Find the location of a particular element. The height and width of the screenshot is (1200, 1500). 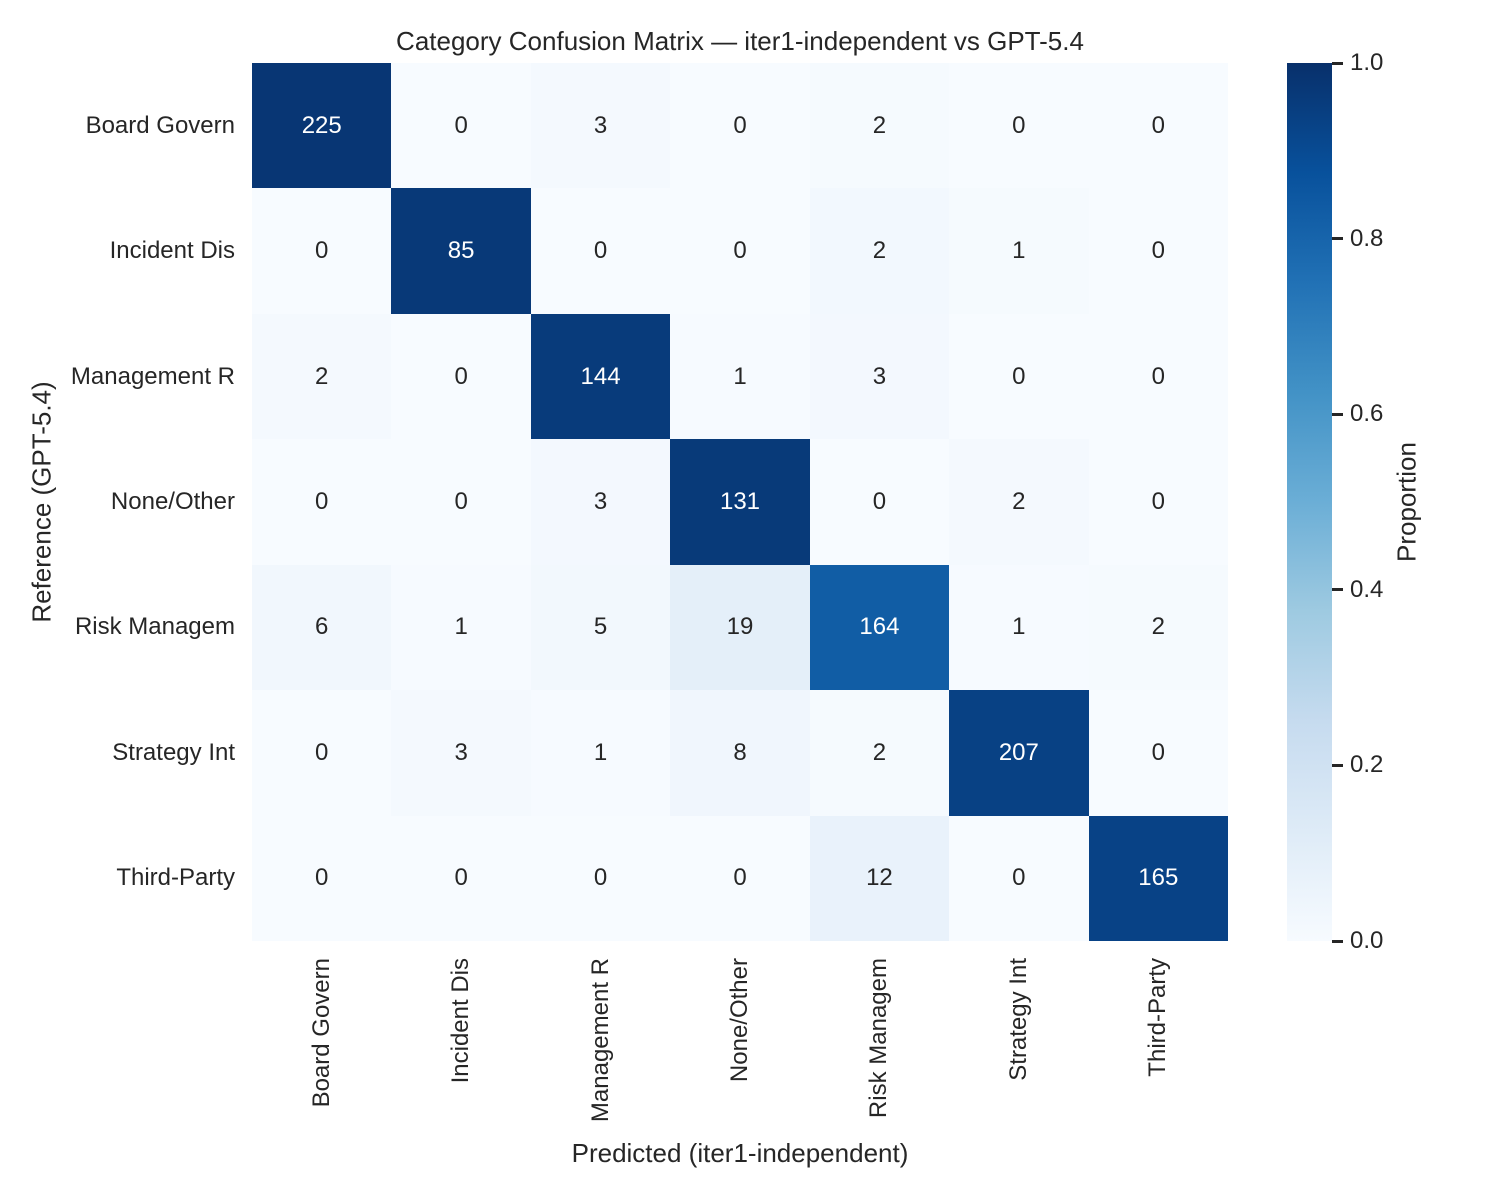

heatmap-cell: 164 is located at coordinates (879, 627).